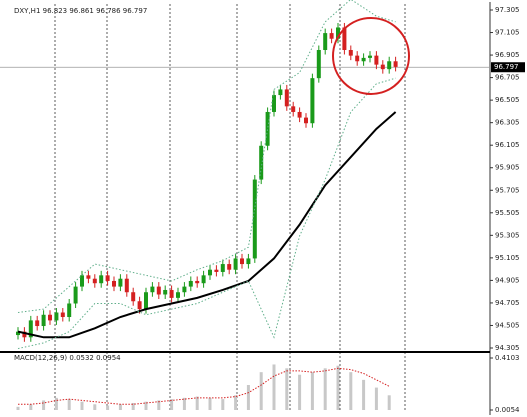 The height and width of the screenshot is (417, 527). I want to click on y-tick-label: 95.705, so click(507, 190).